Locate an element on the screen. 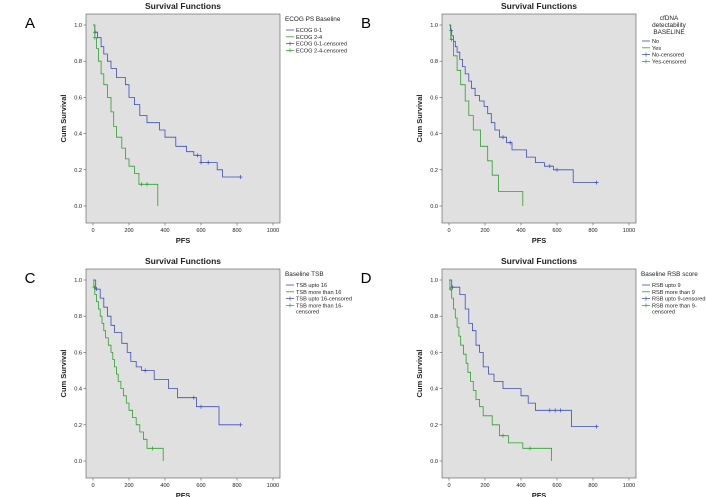 The width and height of the screenshot is (706, 497). panel-letter: C is located at coordinates (30, 278).